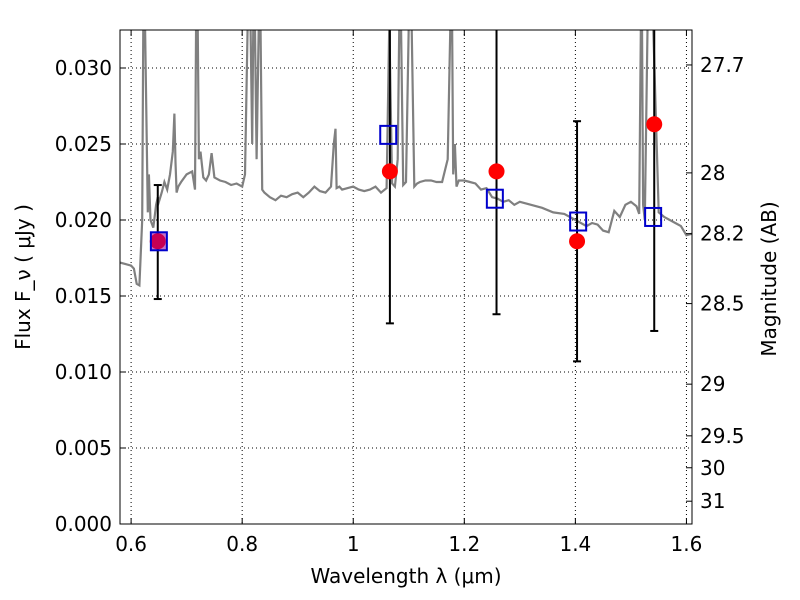  Describe the element at coordinates (464, 544) in the screenshot. I see `x-tick-label: 1.2` at that location.